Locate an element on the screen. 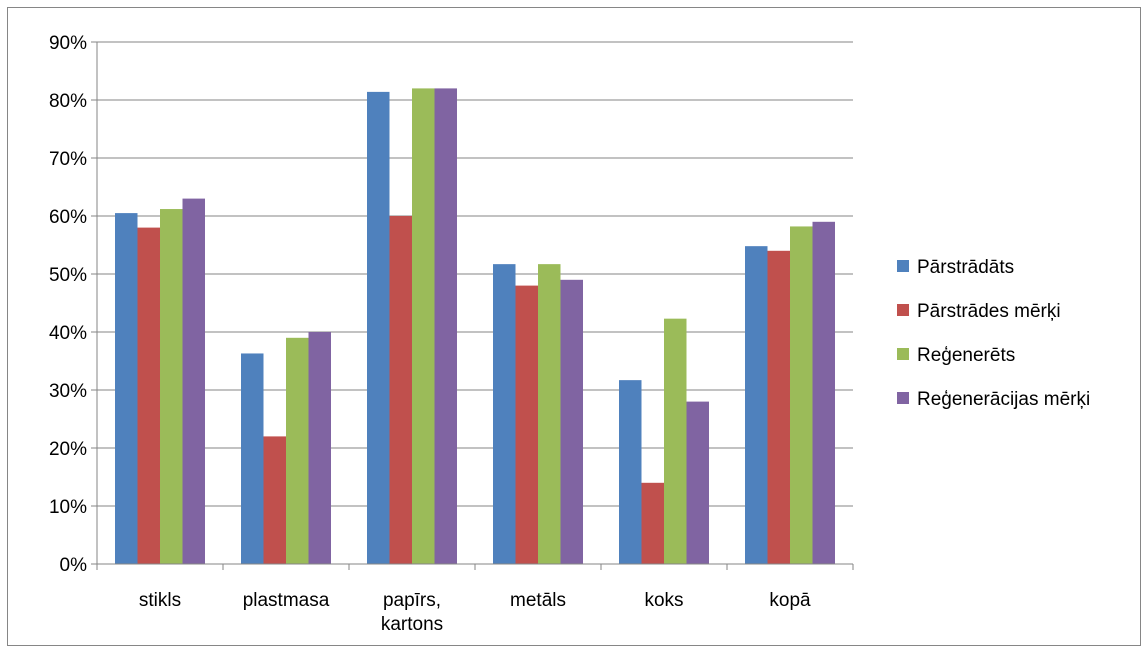  x-tick-label: kartons is located at coordinates (412, 624).